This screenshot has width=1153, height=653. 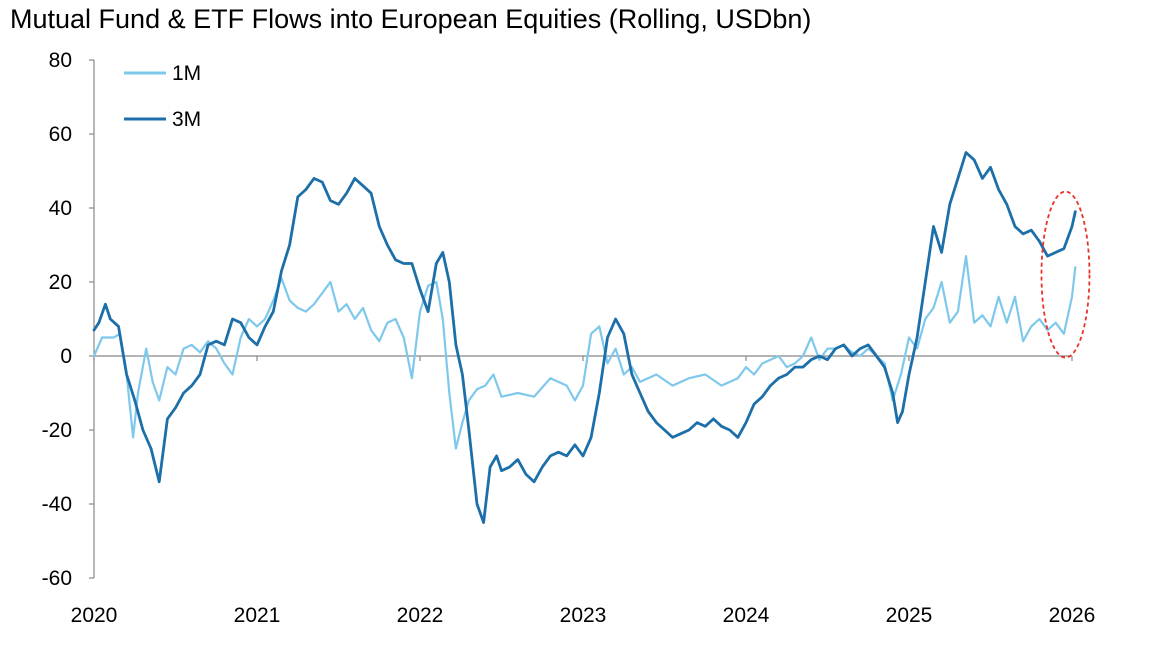 What do you see at coordinates (746, 615) in the screenshot?
I see `x-tick-label: 2024` at bounding box center [746, 615].